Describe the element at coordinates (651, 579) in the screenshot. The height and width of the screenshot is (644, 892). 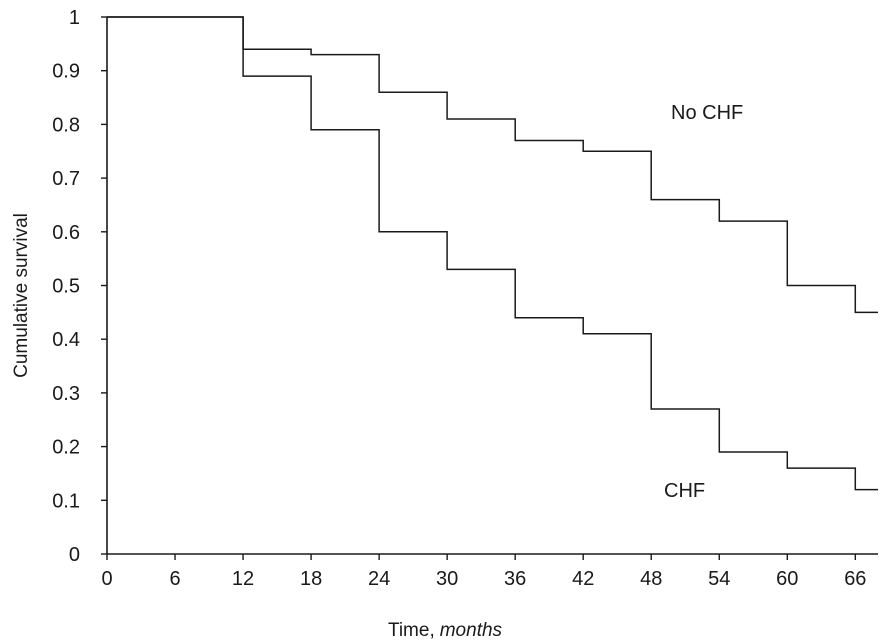
I see `x-tick-label: 48` at that location.